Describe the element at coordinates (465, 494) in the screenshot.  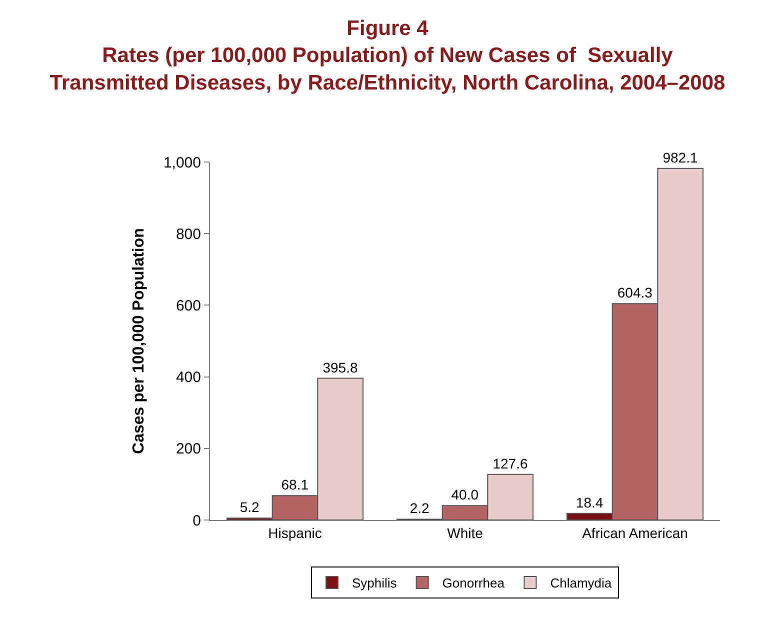
I see `data-label: 40.0` at that location.